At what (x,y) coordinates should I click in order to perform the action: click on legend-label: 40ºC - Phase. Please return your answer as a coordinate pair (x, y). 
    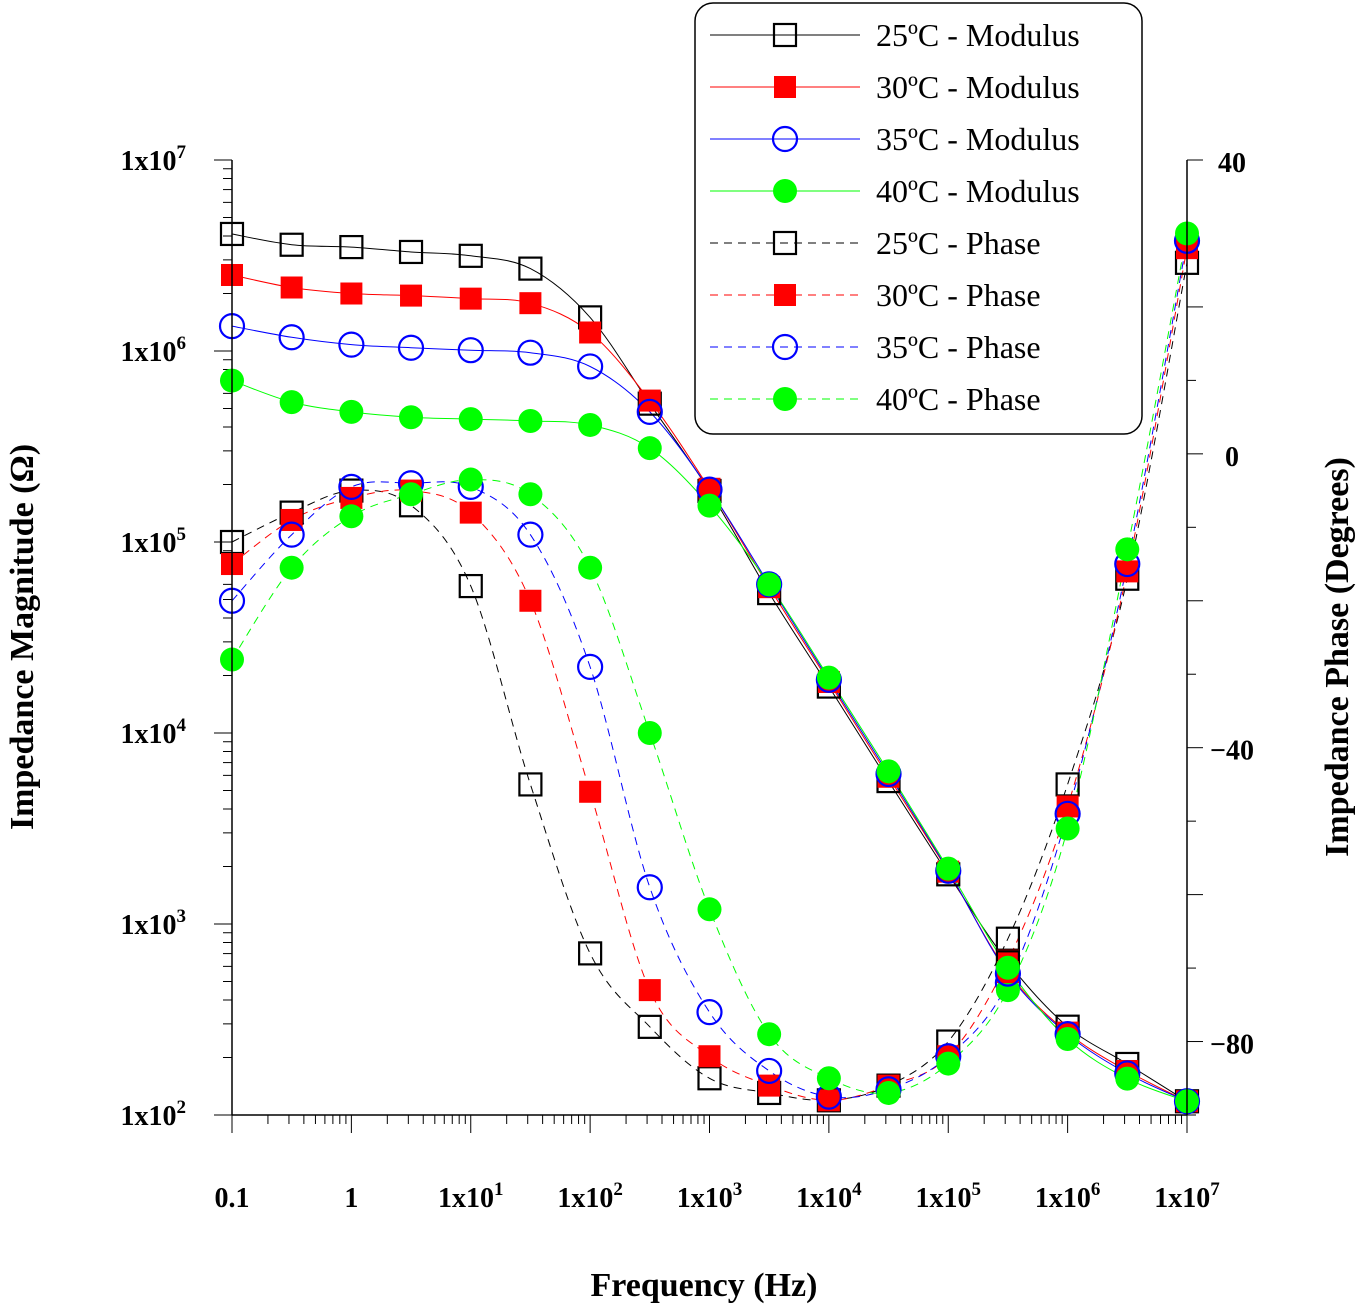
    Looking at the image, I should click on (958, 399).